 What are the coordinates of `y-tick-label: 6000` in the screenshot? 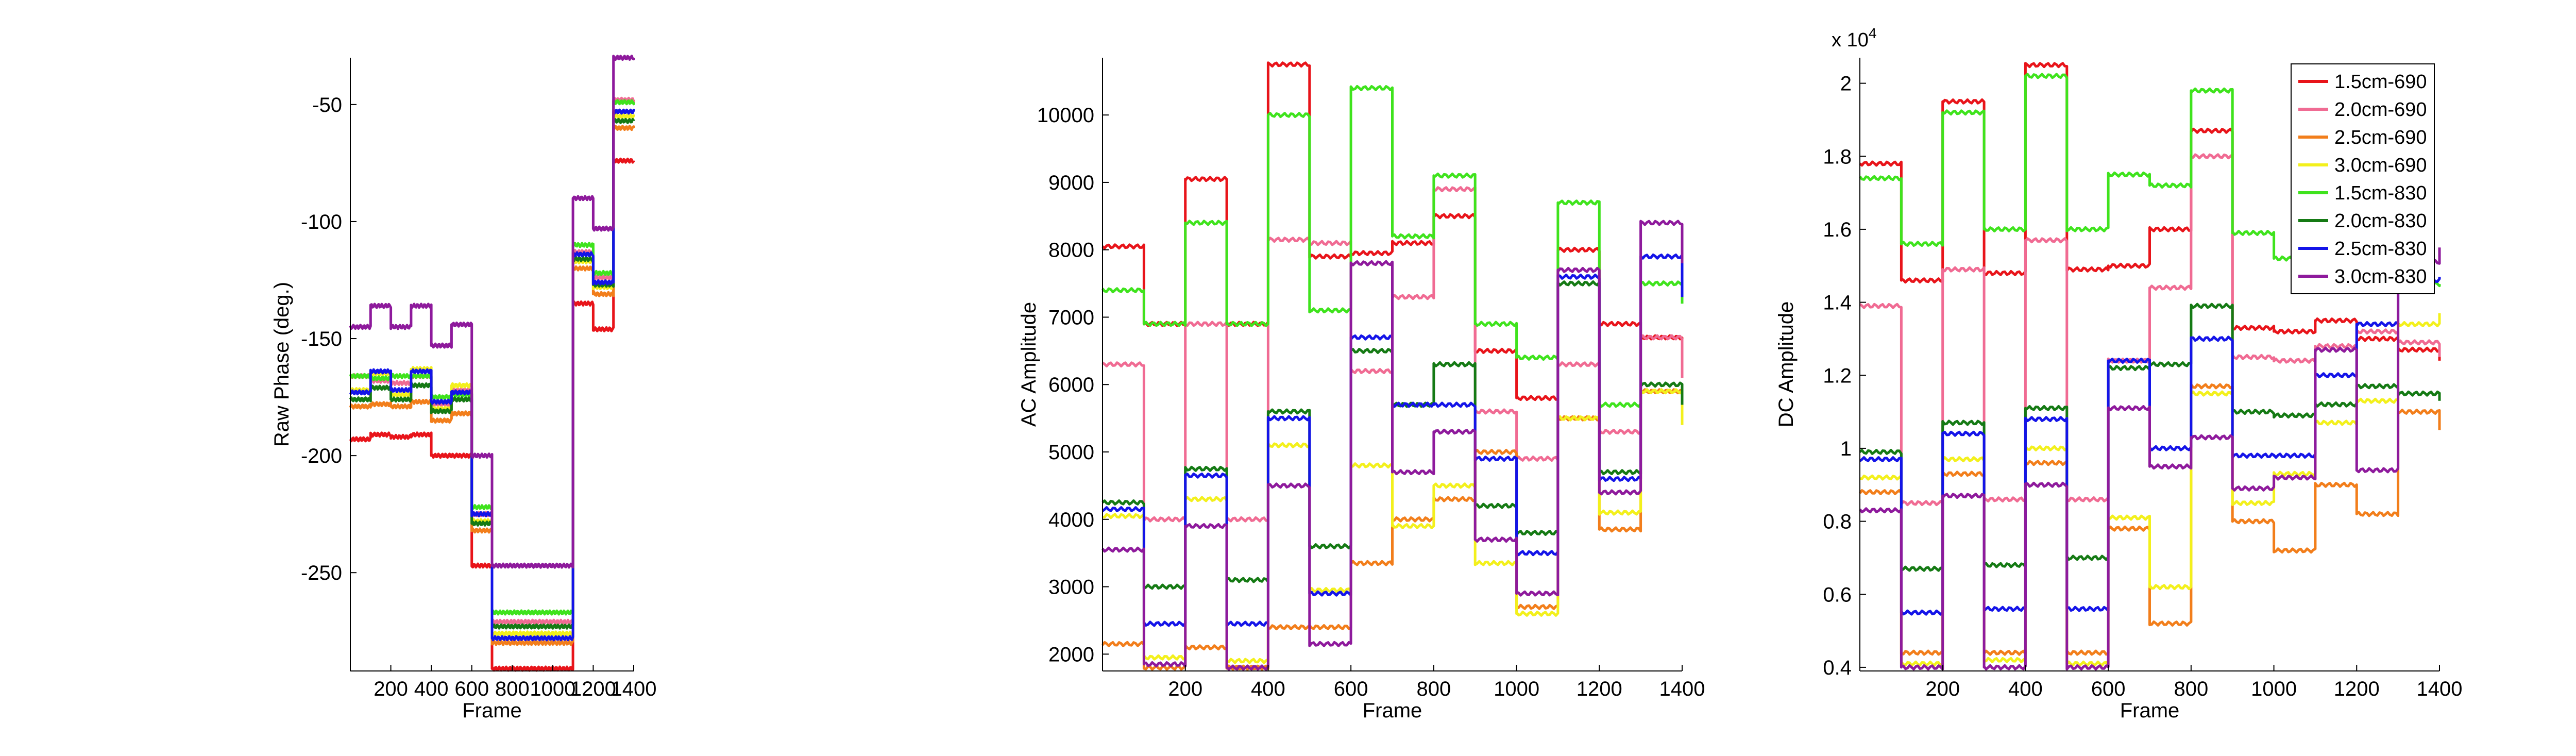 It's located at (1071, 385).